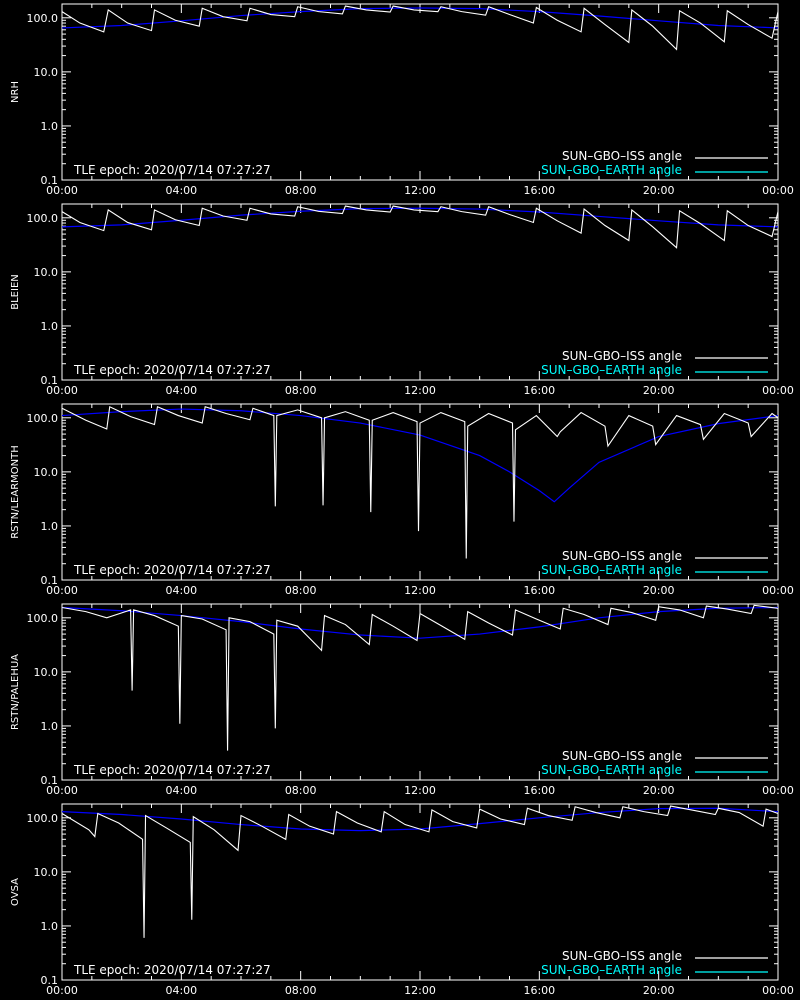  What do you see at coordinates (15, 892) in the screenshot?
I see `y-axis-label: OVSA` at bounding box center [15, 892].